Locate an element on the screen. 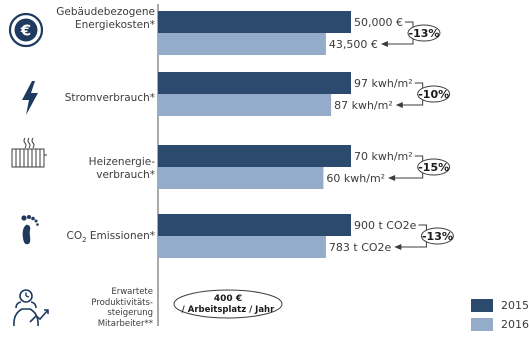  euro-coin-icon: € is located at coordinates (26, 30).